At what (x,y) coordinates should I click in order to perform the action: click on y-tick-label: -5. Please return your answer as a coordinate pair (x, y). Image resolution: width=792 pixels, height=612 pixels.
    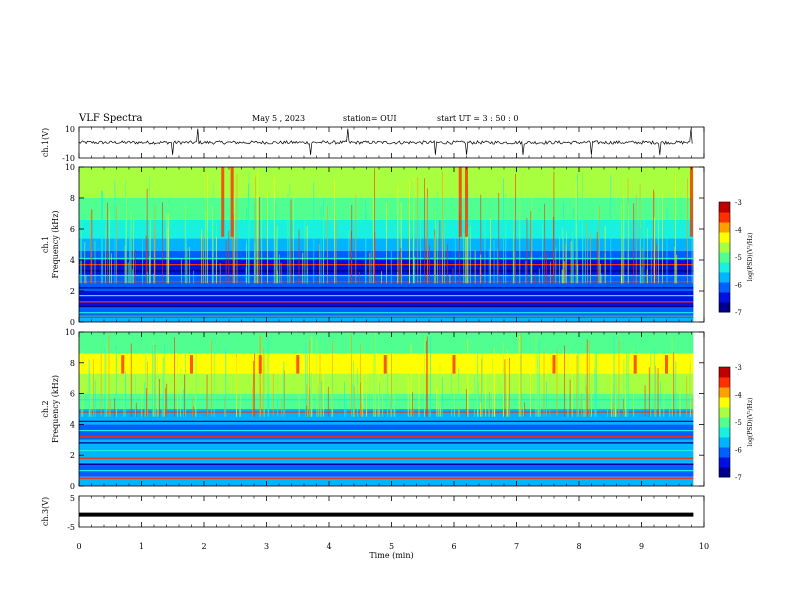
    Looking at the image, I should click on (71, 527).